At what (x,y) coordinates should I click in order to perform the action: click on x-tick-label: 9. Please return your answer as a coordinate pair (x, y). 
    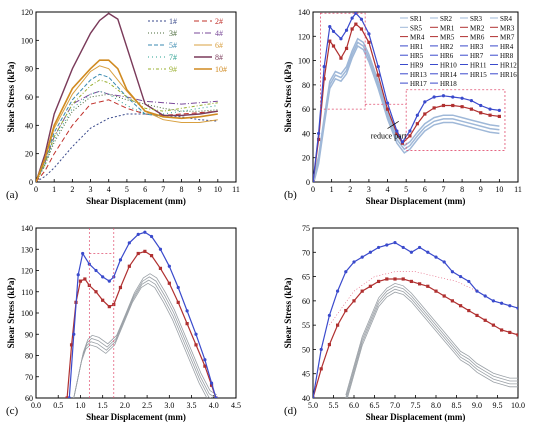
    Looking at the image, I should click on (200, 189).